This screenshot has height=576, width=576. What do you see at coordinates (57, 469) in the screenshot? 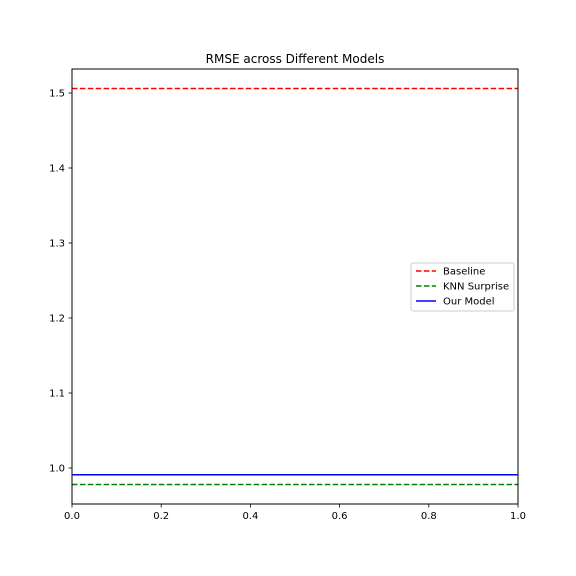
I see `y-tick-label: 1.0` at bounding box center [57, 469].